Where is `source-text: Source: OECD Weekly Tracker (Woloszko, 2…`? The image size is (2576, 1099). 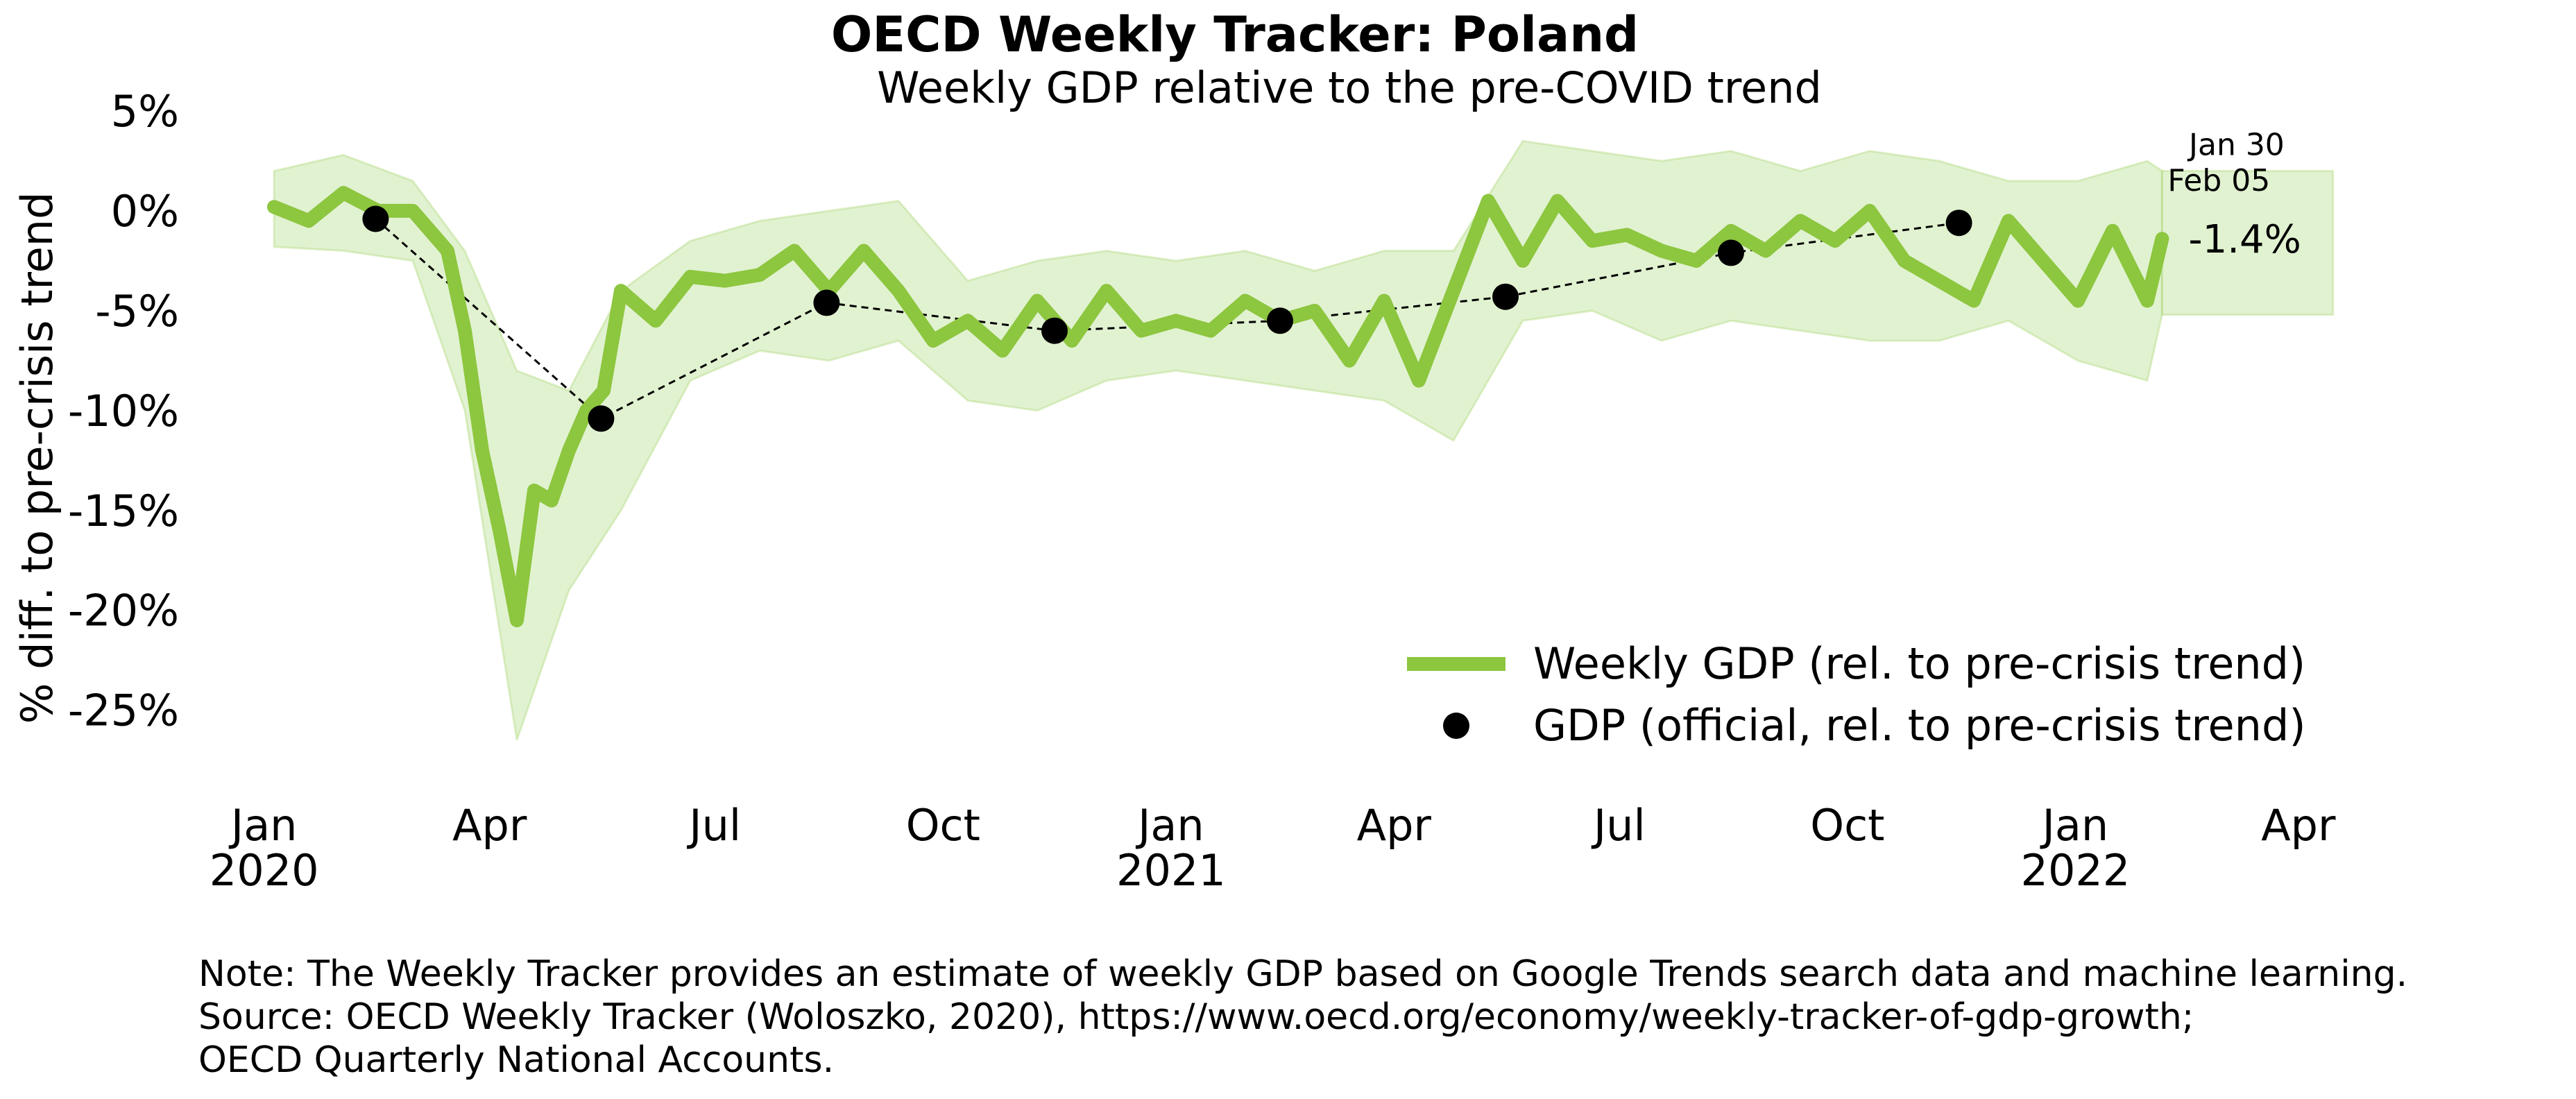
source-text: Source: OECD Weekly Tracker (Woloszko, 2… is located at coordinates (1196, 1017).